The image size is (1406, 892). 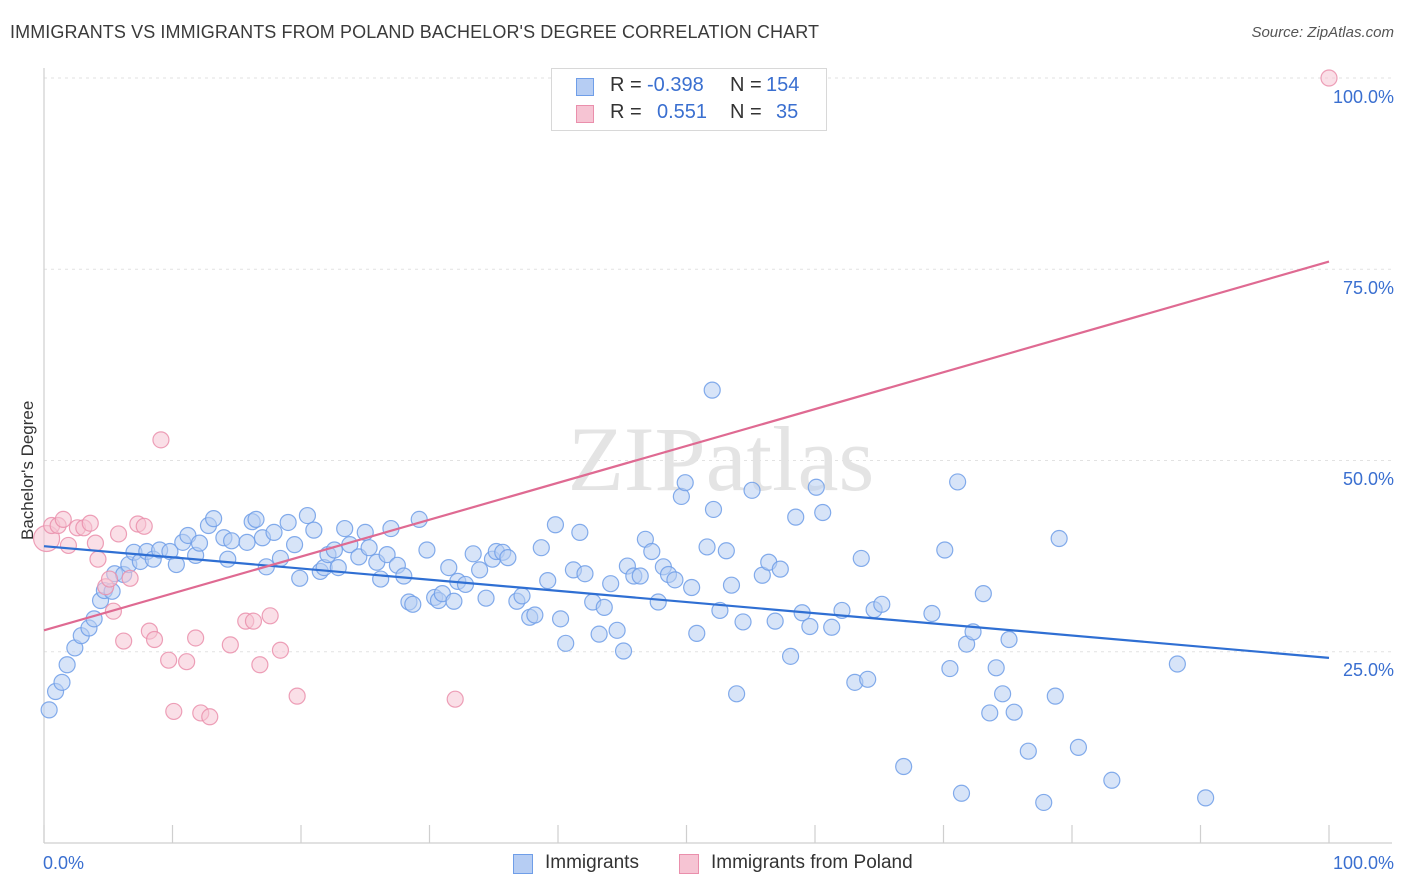 What do you see at coordinates (626, 112) in the screenshot?
I see `r-label: R =` at bounding box center [626, 112].